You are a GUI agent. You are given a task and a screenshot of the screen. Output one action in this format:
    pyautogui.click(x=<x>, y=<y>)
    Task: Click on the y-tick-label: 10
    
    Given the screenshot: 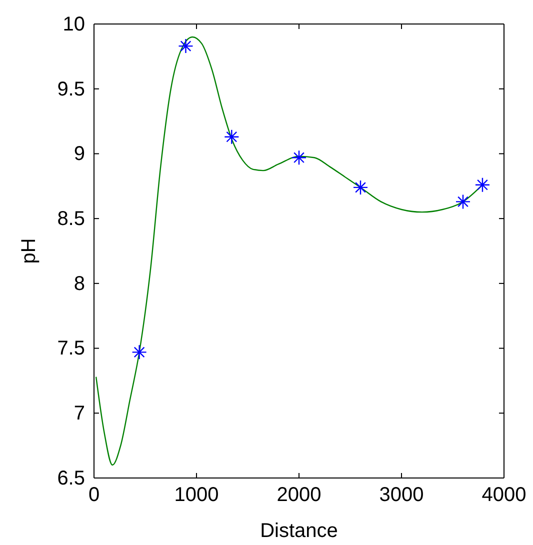 What is the action you would take?
    pyautogui.click(x=73, y=24)
    